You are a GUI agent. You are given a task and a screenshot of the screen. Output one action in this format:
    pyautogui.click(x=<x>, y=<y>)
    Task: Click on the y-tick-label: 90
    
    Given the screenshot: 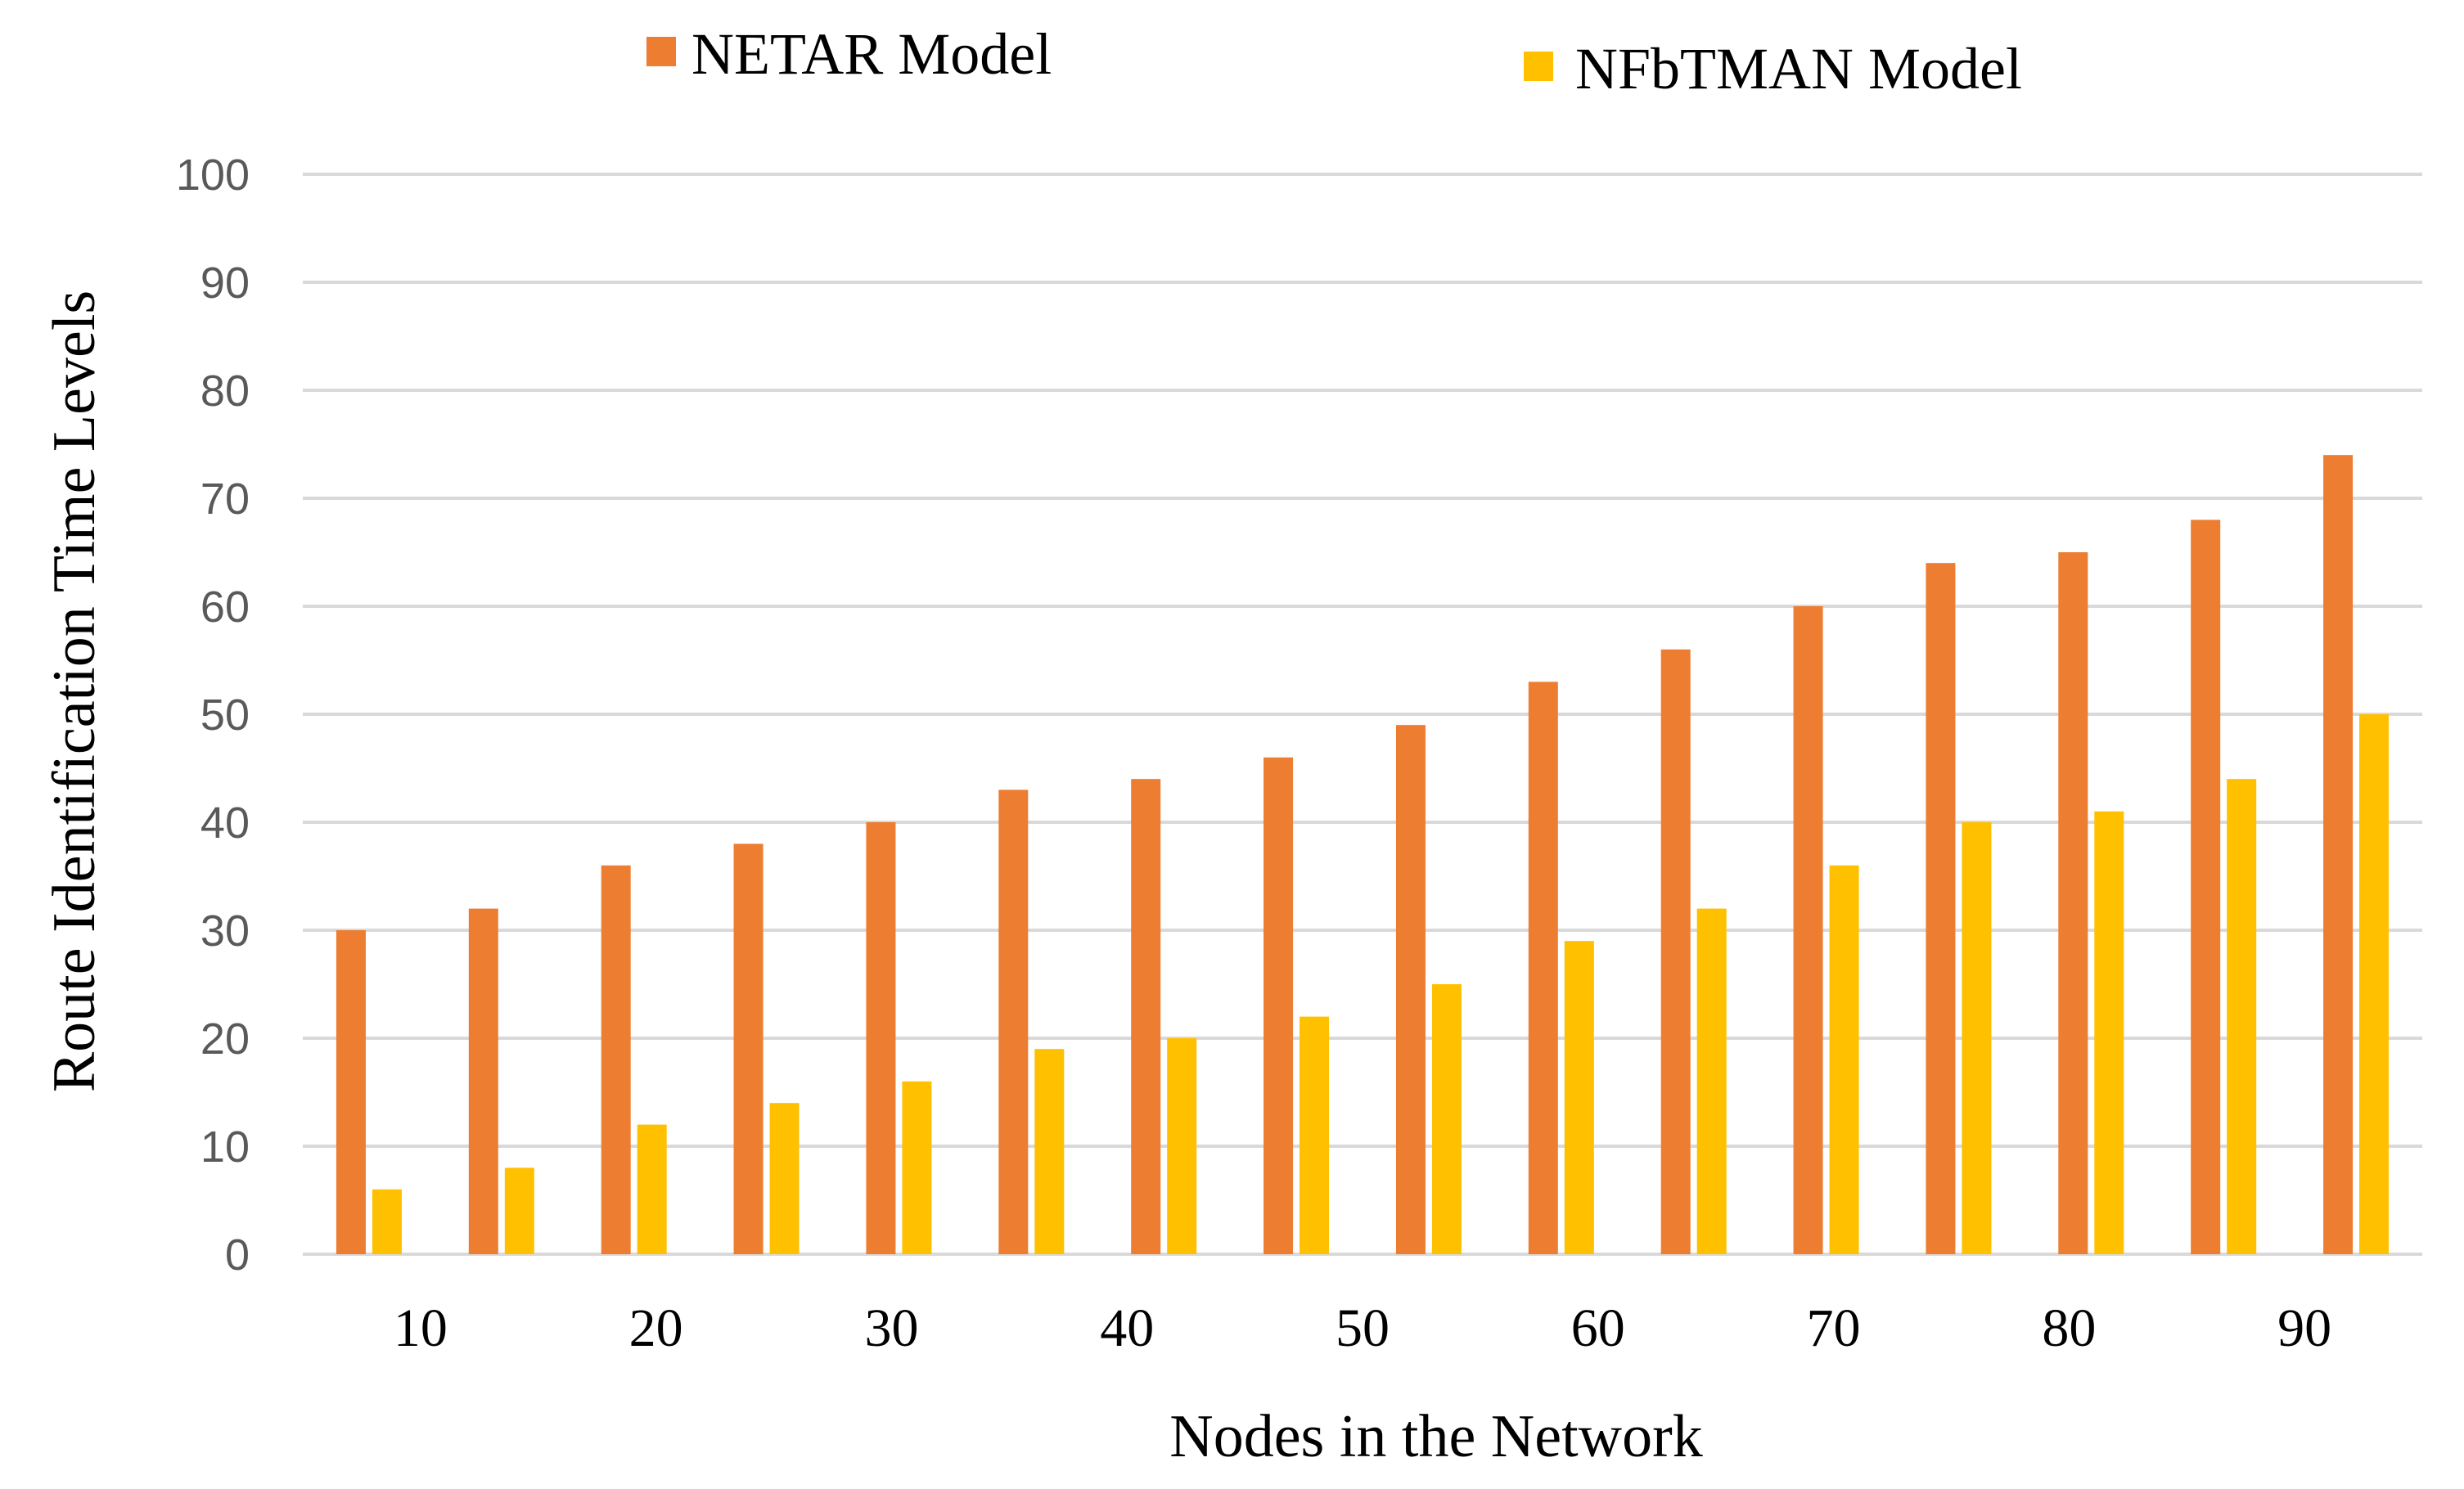 What is the action you would take?
    pyautogui.click(x=225, y=283)
    